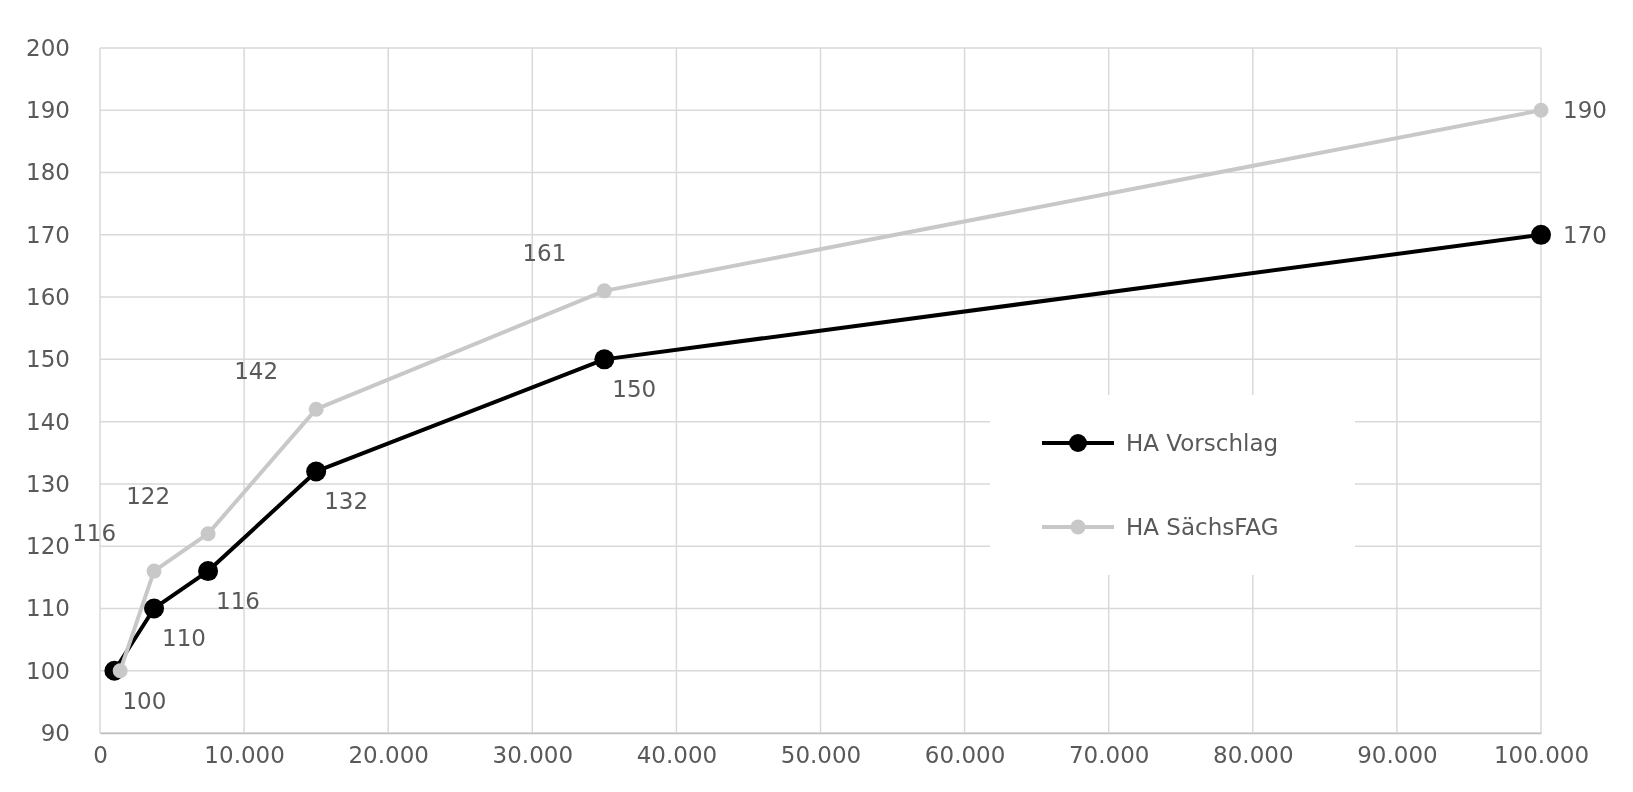 This screenshot has width=1633, height=792. I want to click on x-tick-label: 80.000, so click(1253, 755).